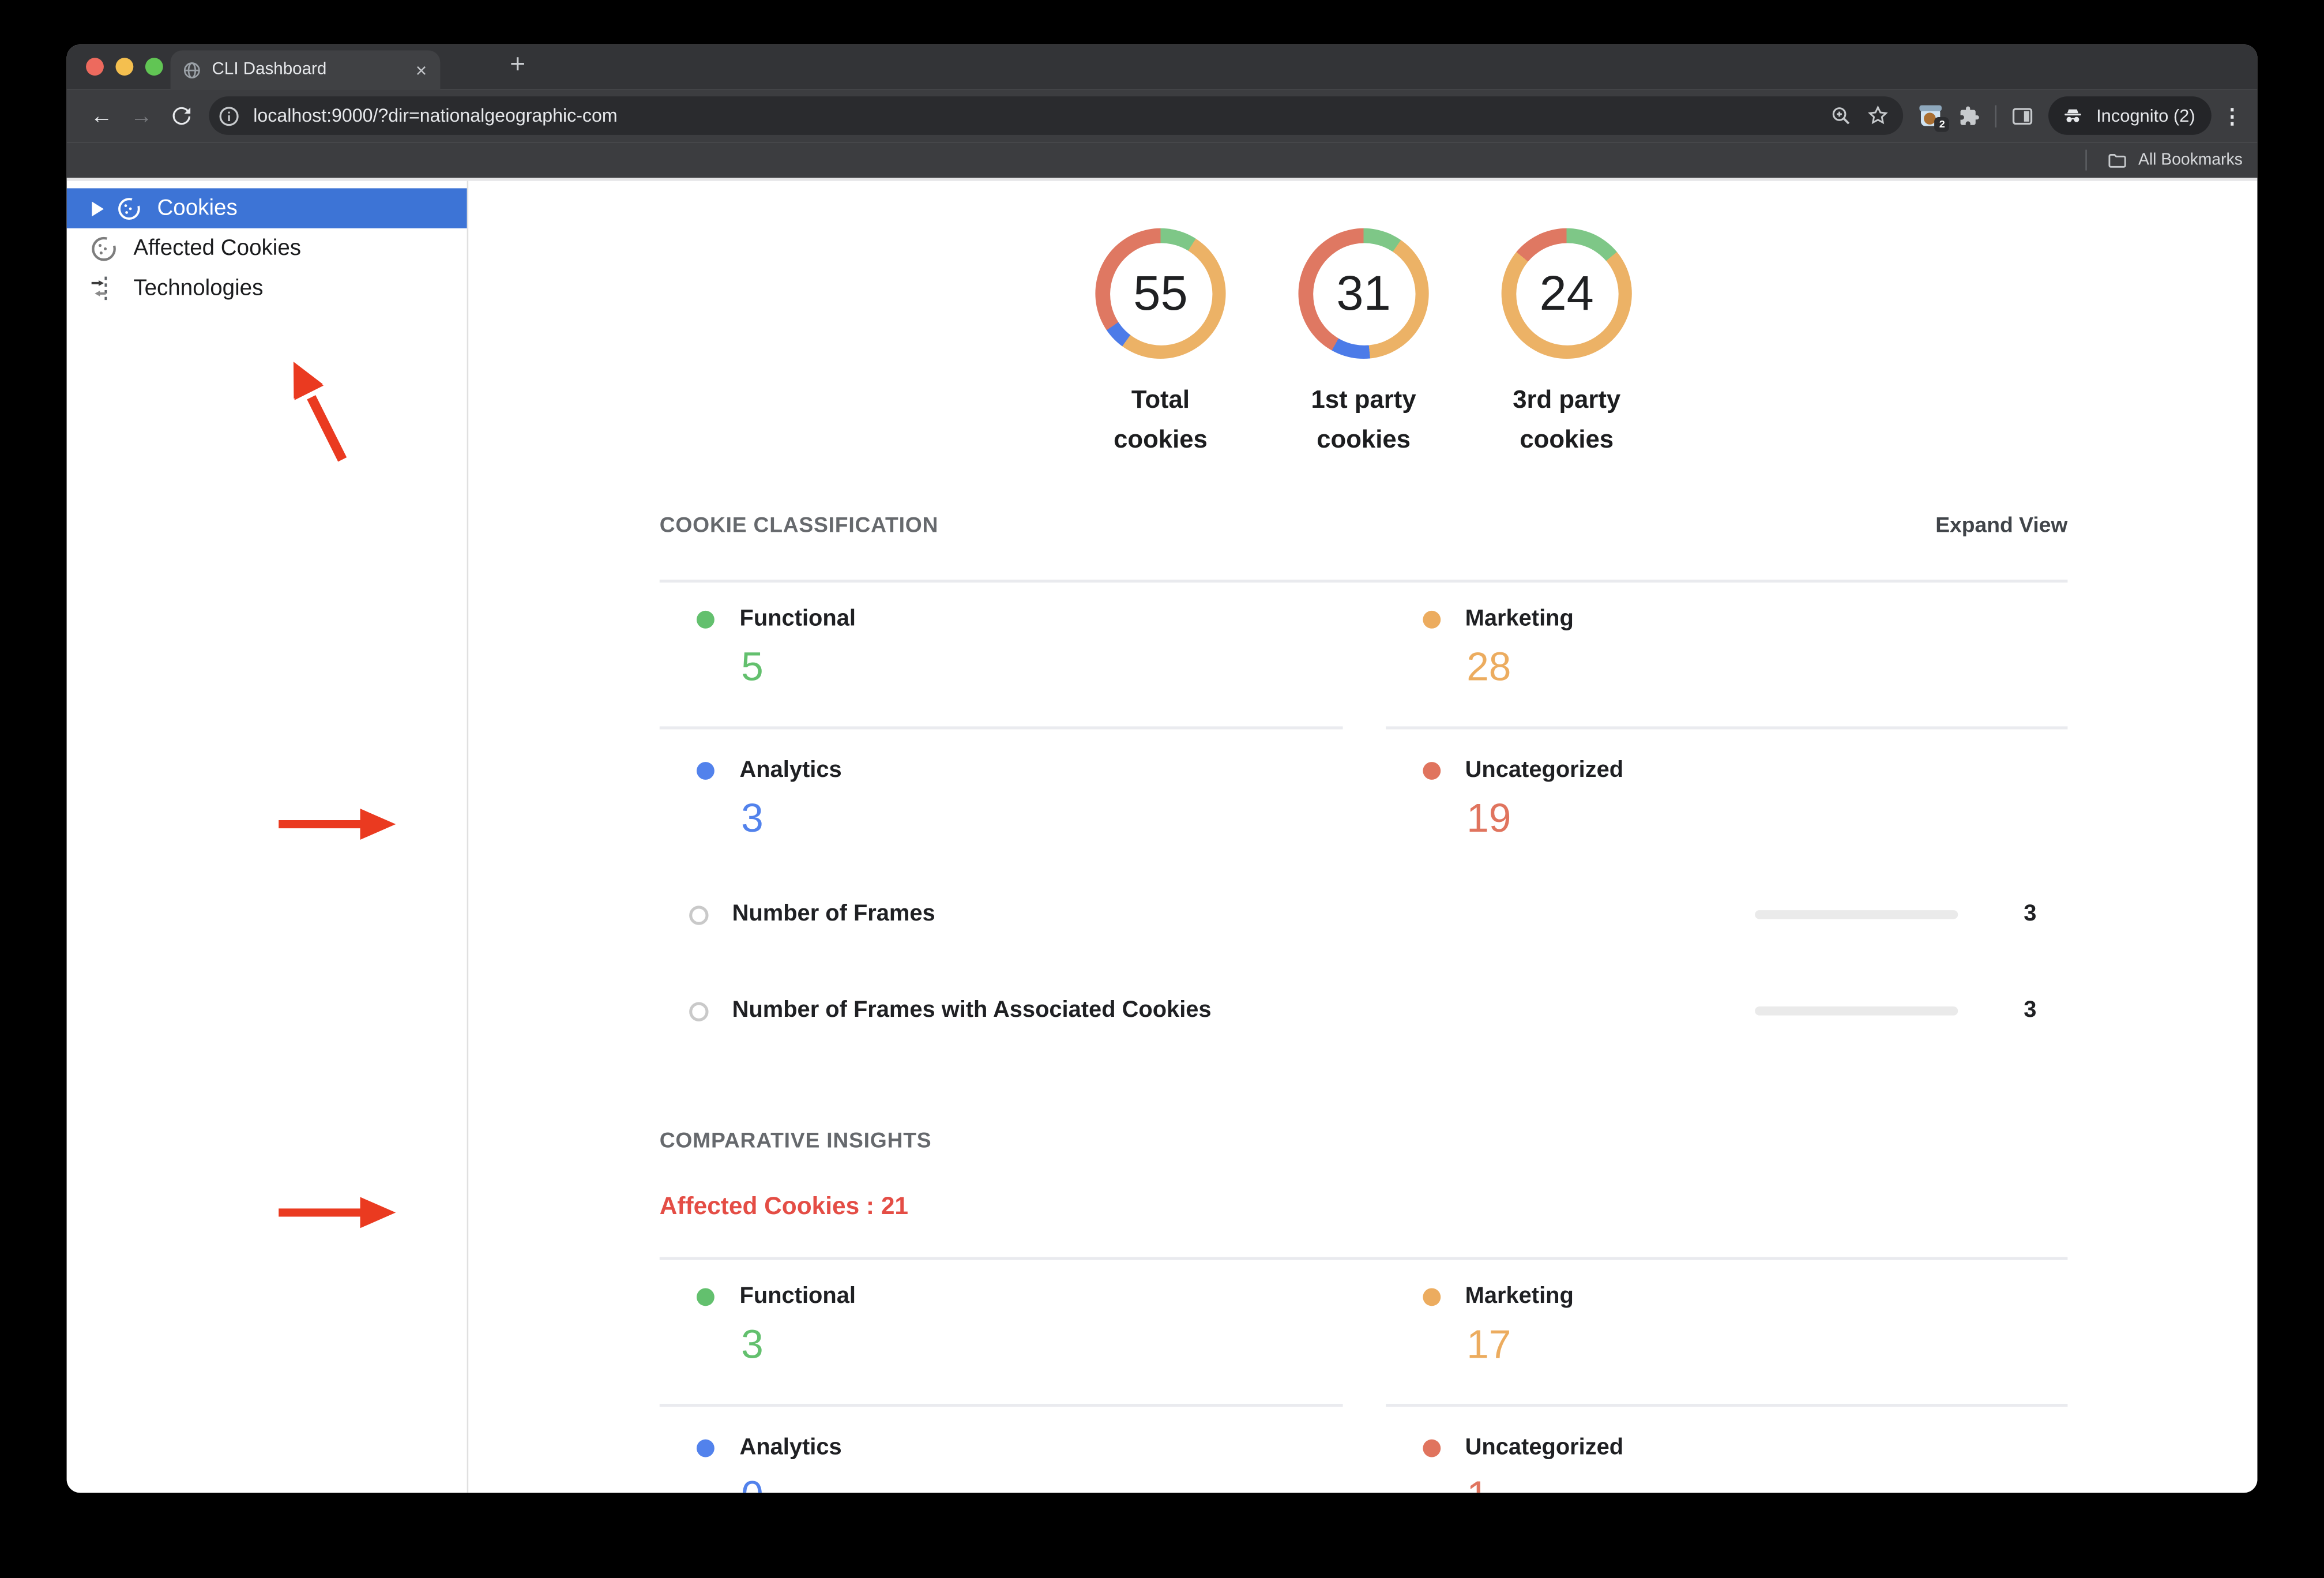 This screenshot has height=1578, width=2324. I want to click on comparative-header: COMPARATIVE INSIGHTS, so click(1364, 1141).